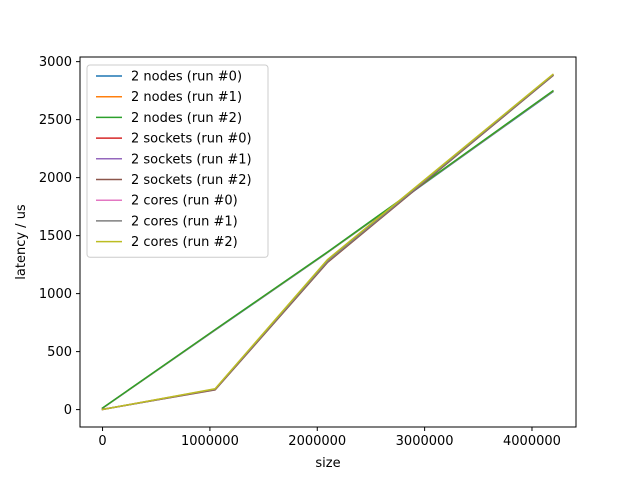 This screenshot has width=640, height=480. Describe the element at coordinates (55, 178) in the screenshot. I see `y-tick-label-4: 2000` at that location.